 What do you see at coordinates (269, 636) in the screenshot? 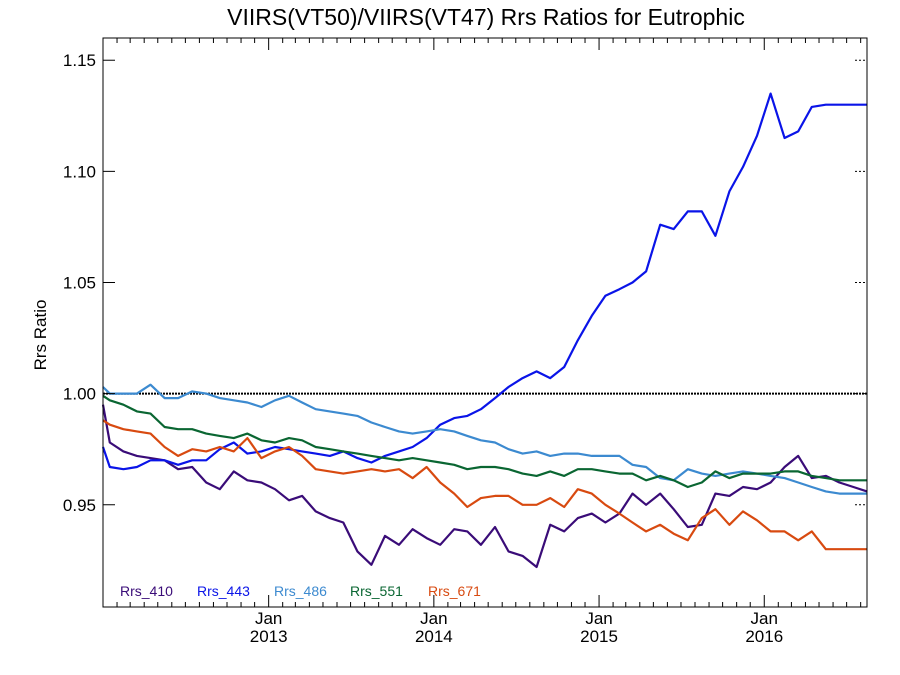
I see `x-tick-year-0: 2013` at bounding box center [269, 636].